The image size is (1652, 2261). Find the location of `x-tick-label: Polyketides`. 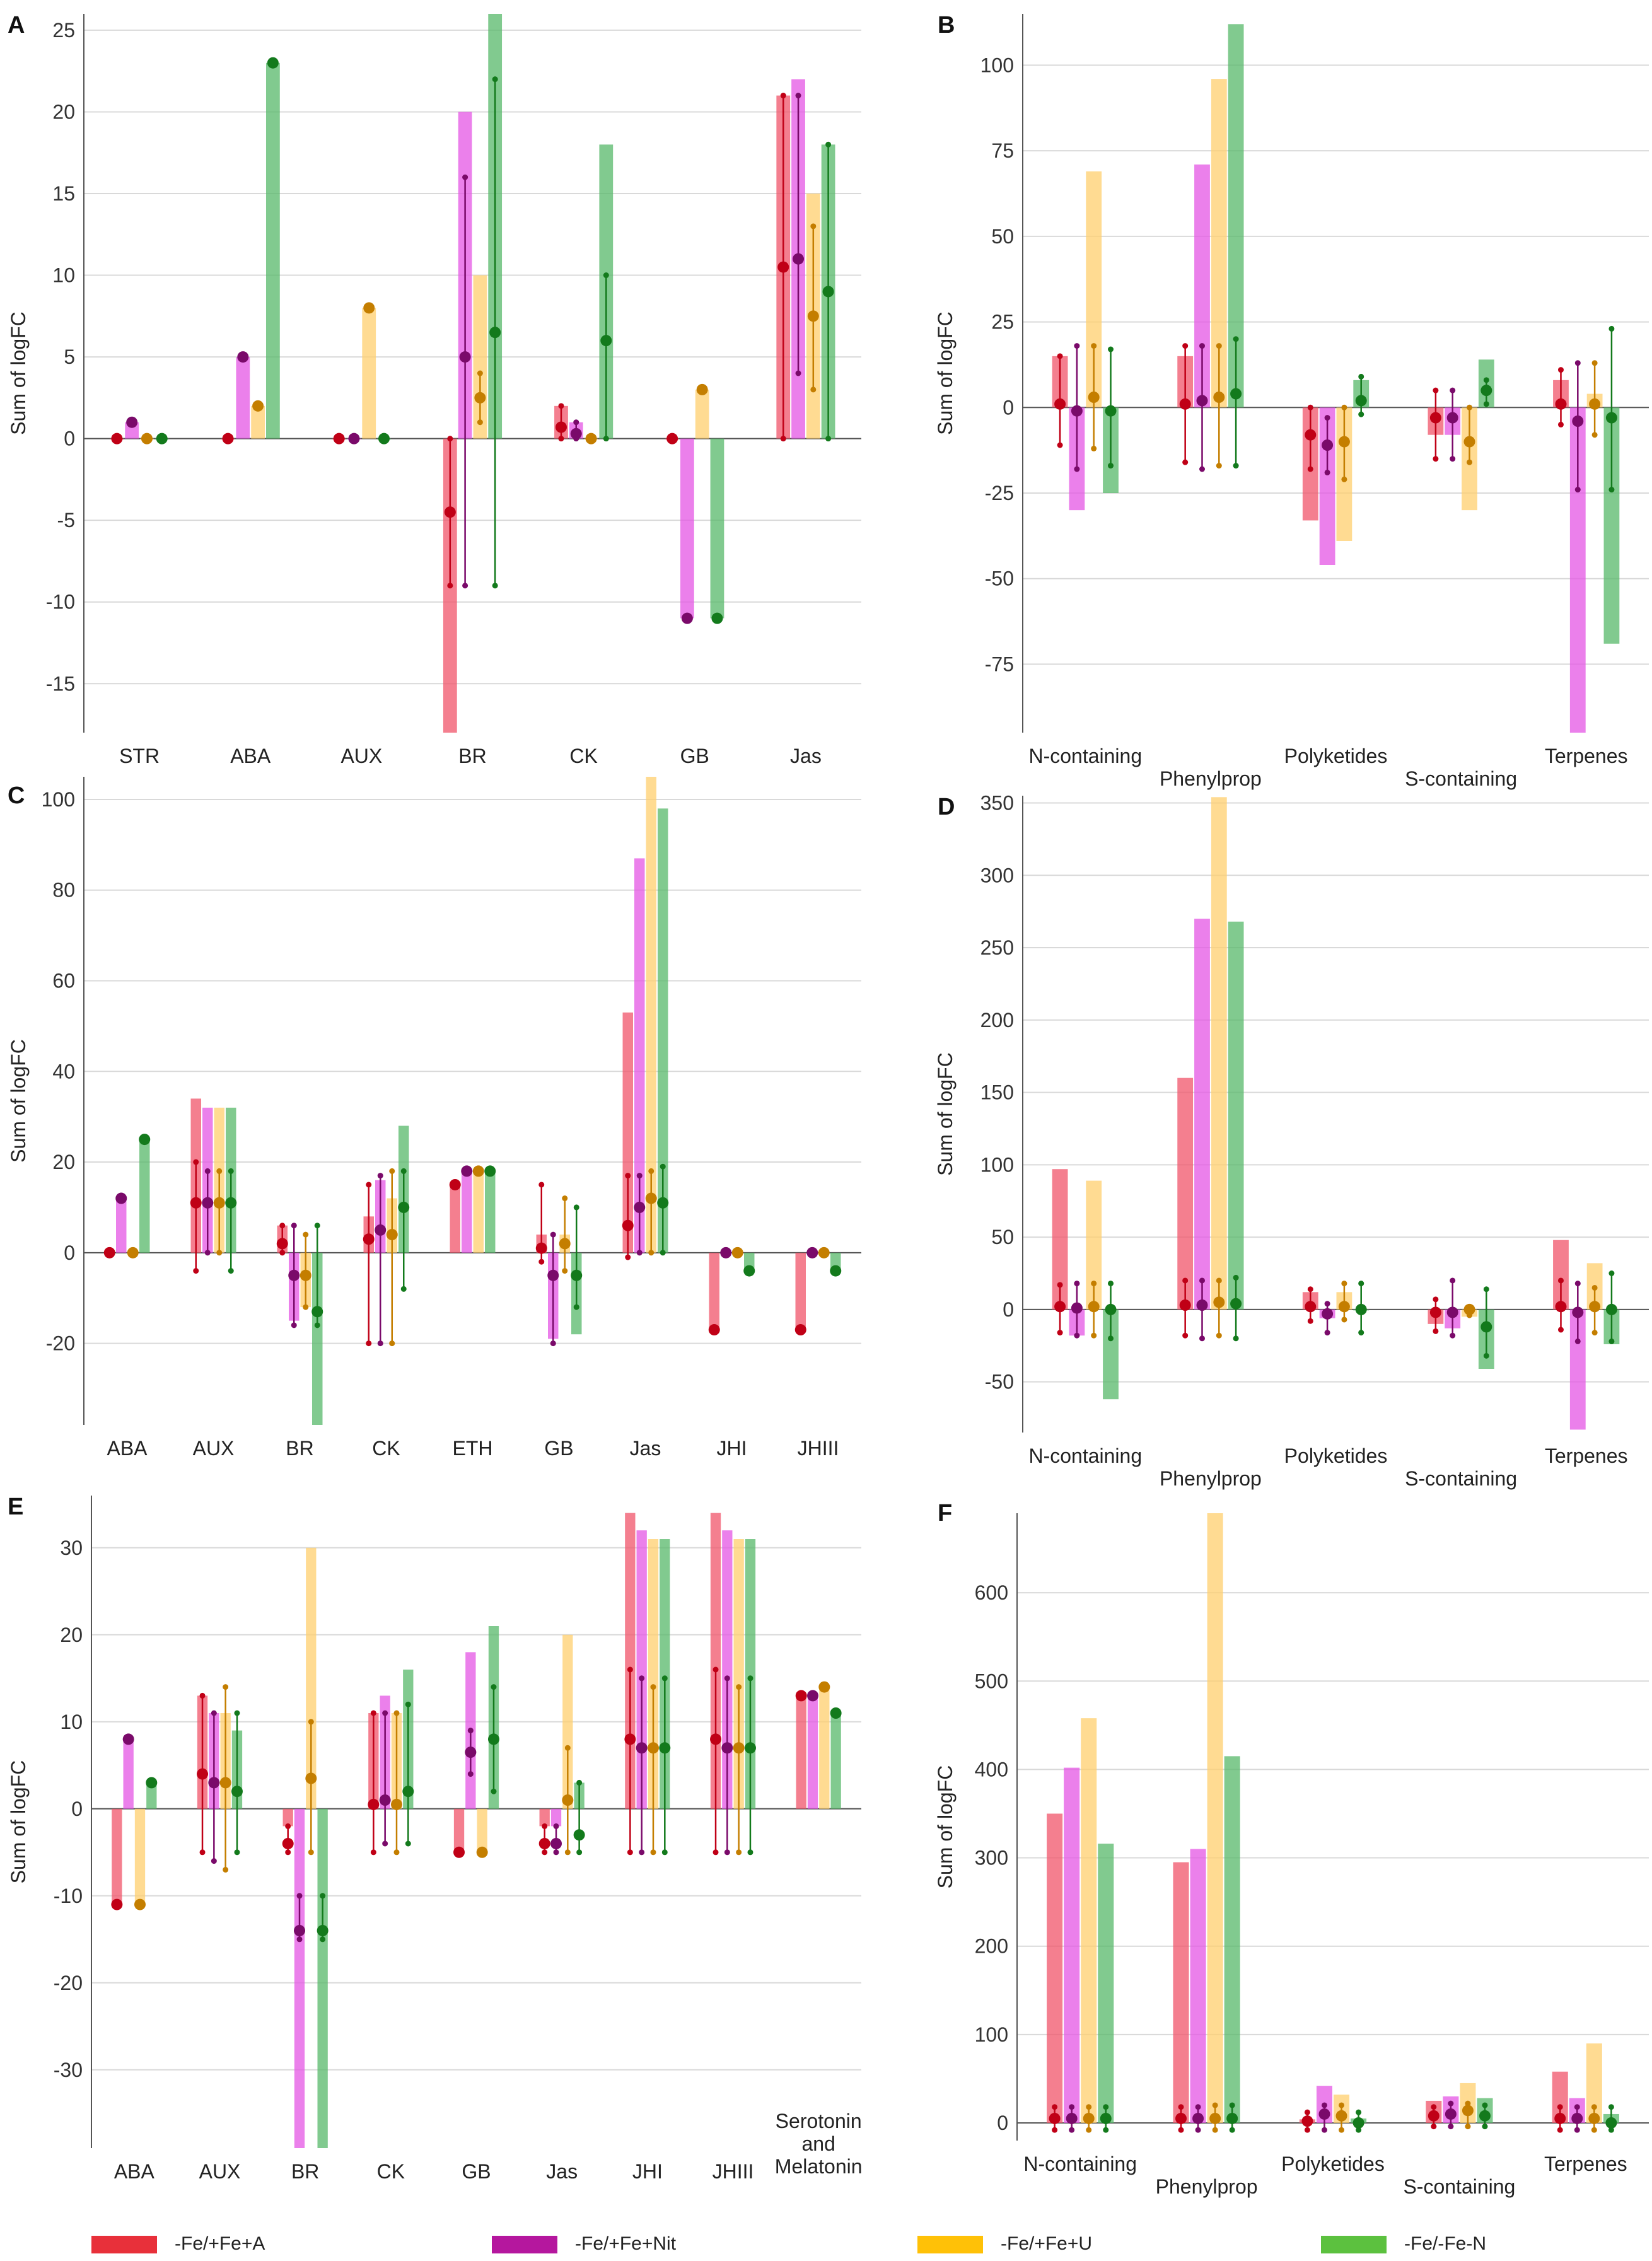

x-tick-label: Polyketides is located at coordinates (1336, 1456).